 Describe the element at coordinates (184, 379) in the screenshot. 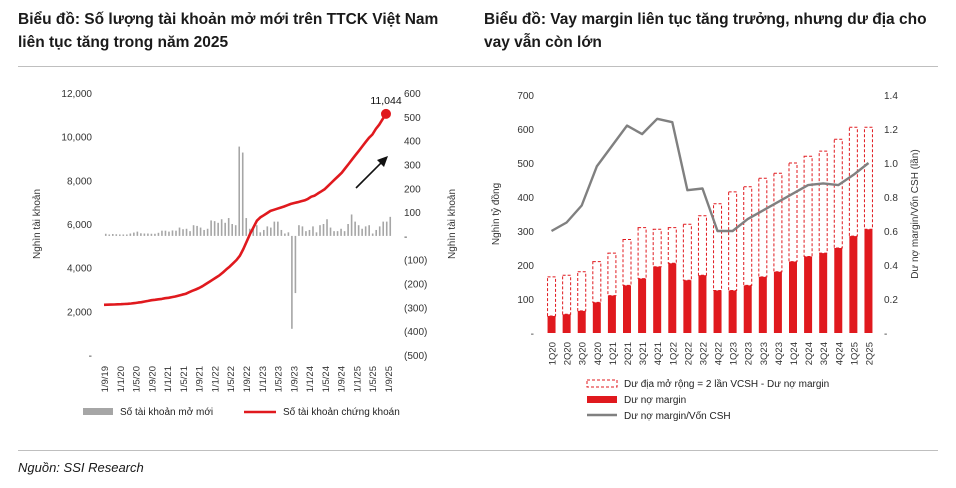

I see `left-x-tick: 1/5/21` at that location.